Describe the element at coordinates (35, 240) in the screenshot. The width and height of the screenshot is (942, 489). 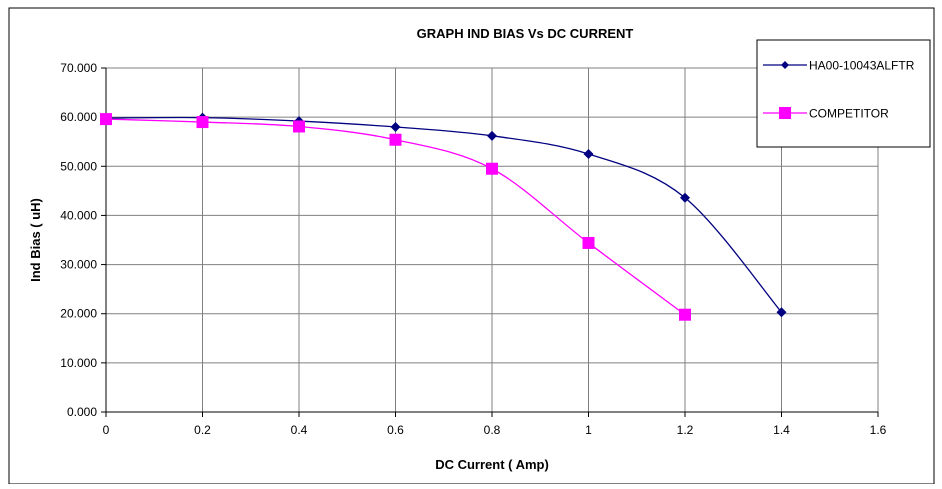
I see `y-axis-label: Ind Bias ( uH)` at that location.